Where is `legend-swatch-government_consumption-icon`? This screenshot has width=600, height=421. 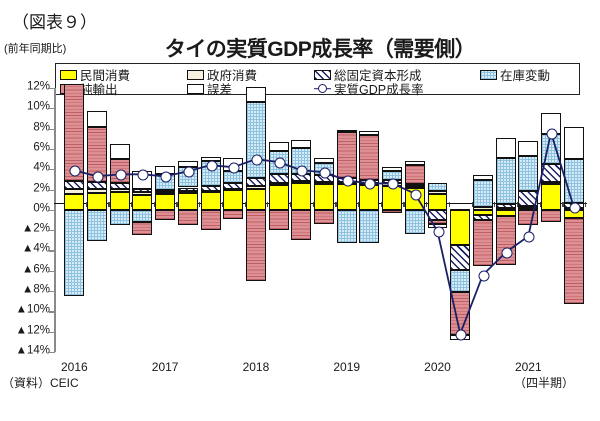
legend-swatch-government_consumption-icon is located at coordinates (195, 74).